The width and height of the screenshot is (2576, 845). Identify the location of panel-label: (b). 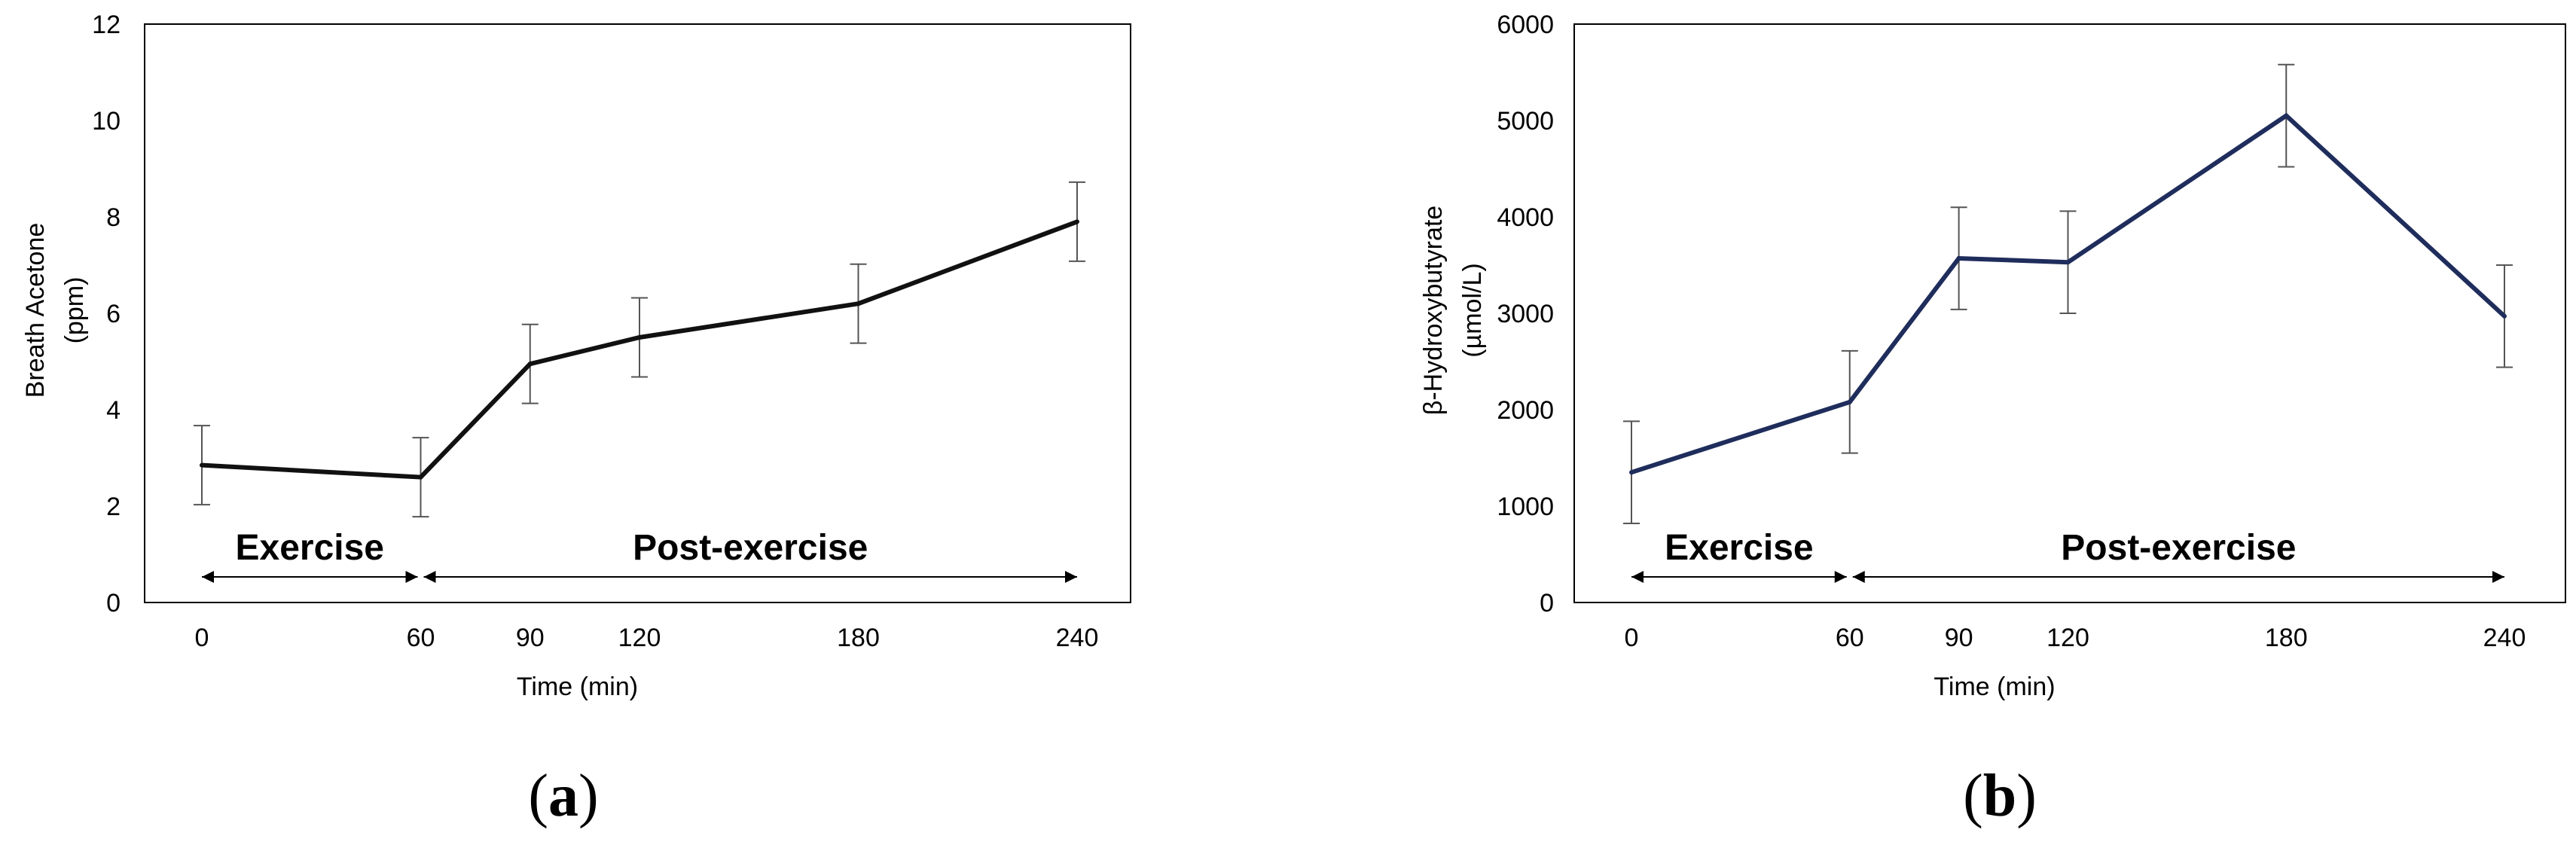
(2000, 796).